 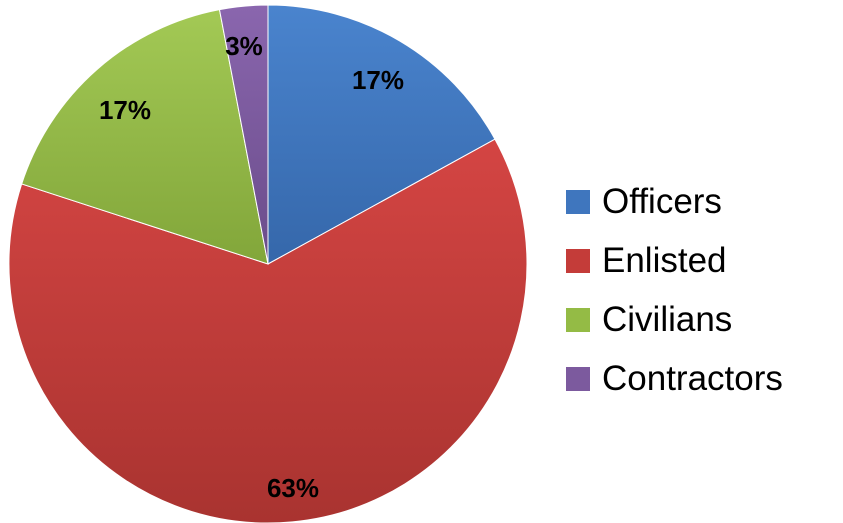 What do you see at coordinates (662, 201) in the screenshot?
I see `legend-label: Officers` at bounding box center [662, 201].